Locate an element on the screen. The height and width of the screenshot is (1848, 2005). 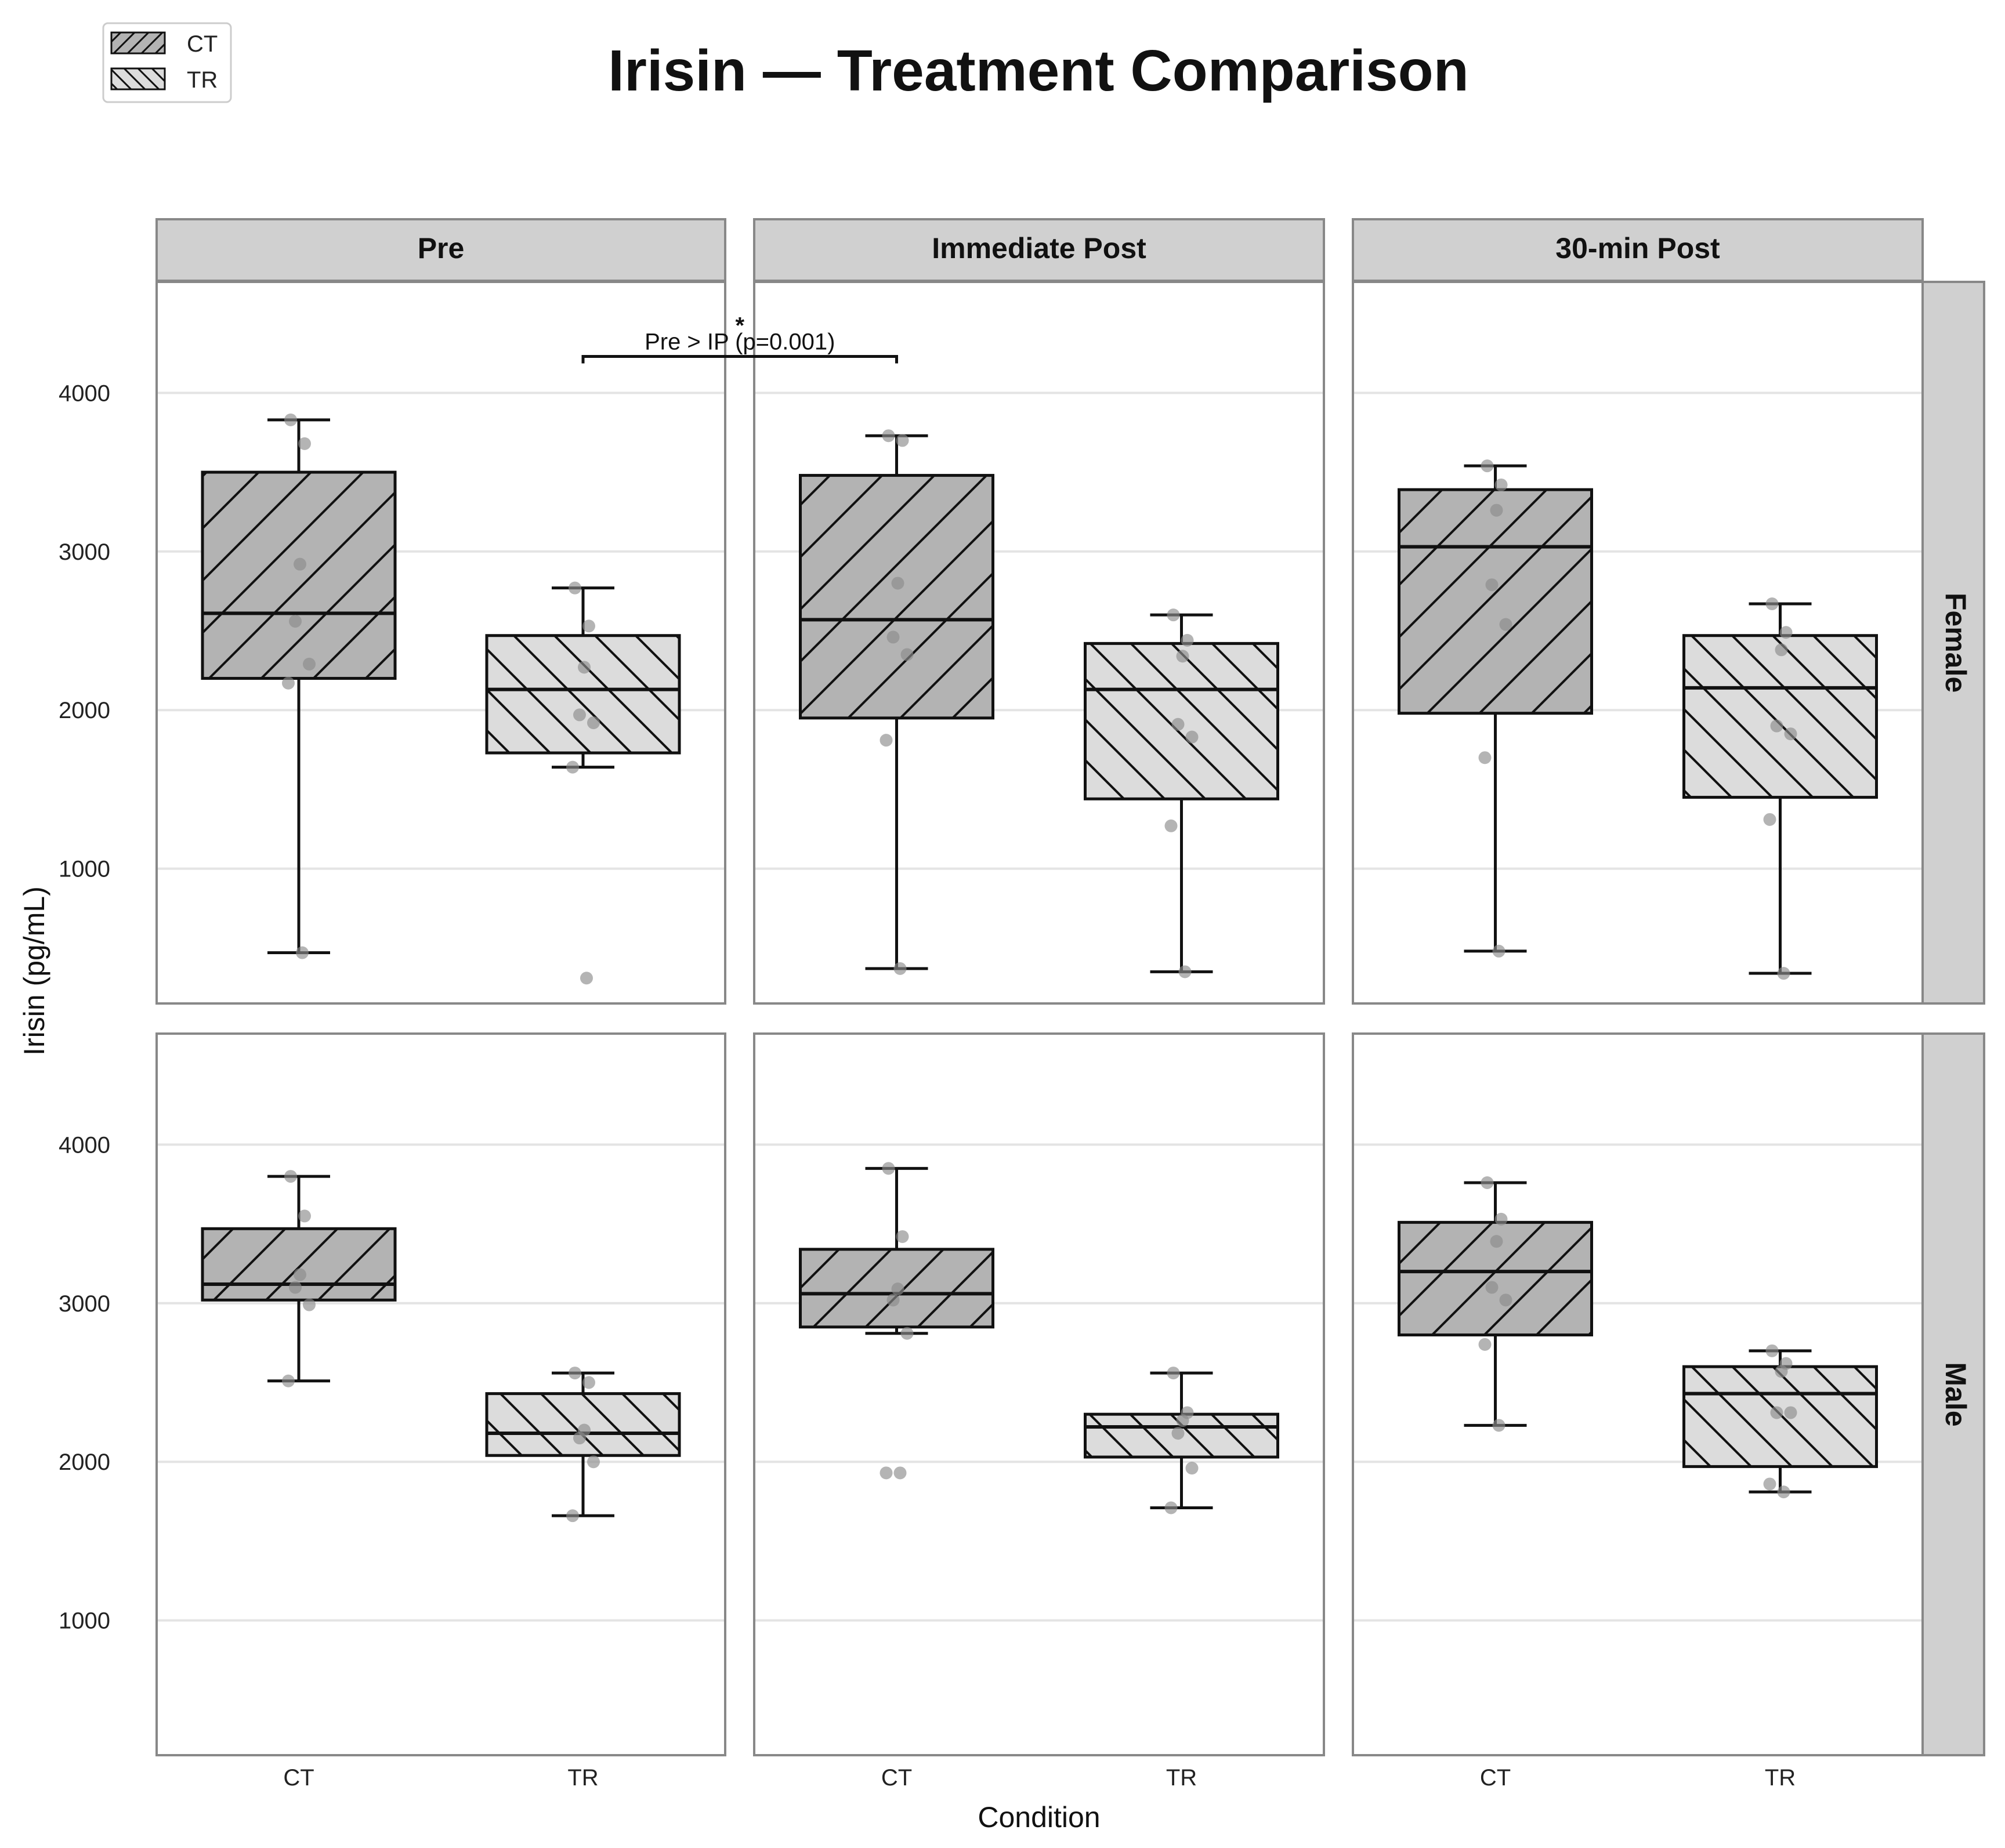
strip-30-min-post is located at coordinates (1638, 250).